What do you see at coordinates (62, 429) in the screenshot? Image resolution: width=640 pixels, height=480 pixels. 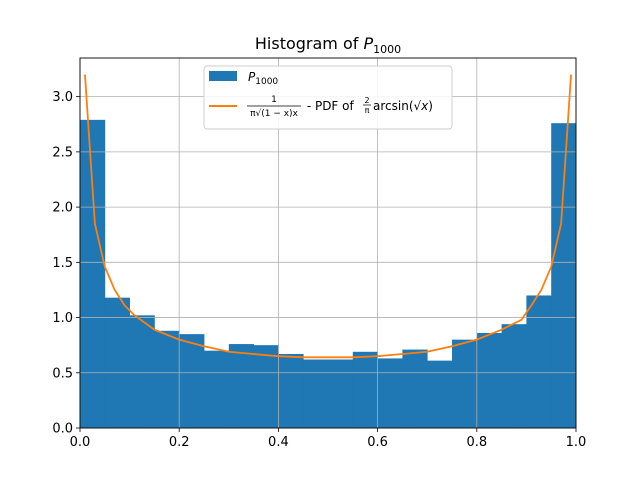 I see `y-tick-label: 0.0` at bounding box center [62, 429].